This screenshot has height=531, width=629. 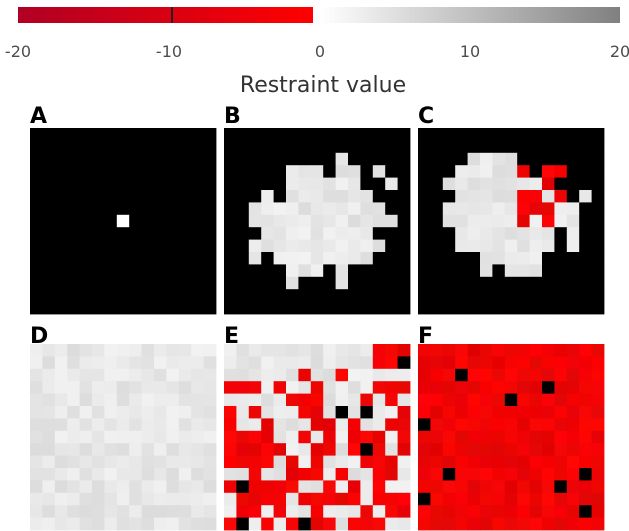 What do you see at coordinates (317, 221) in the screenshot?
I see `heatmap-panel-b` at bounding box center [317, 221].